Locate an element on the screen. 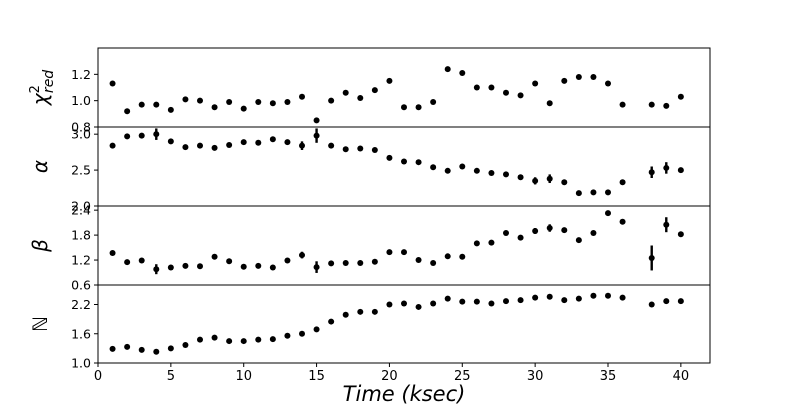 The height and width of the screenshot is (412, 789). x-tick-label: 10 is located at coordinates (243, 376).